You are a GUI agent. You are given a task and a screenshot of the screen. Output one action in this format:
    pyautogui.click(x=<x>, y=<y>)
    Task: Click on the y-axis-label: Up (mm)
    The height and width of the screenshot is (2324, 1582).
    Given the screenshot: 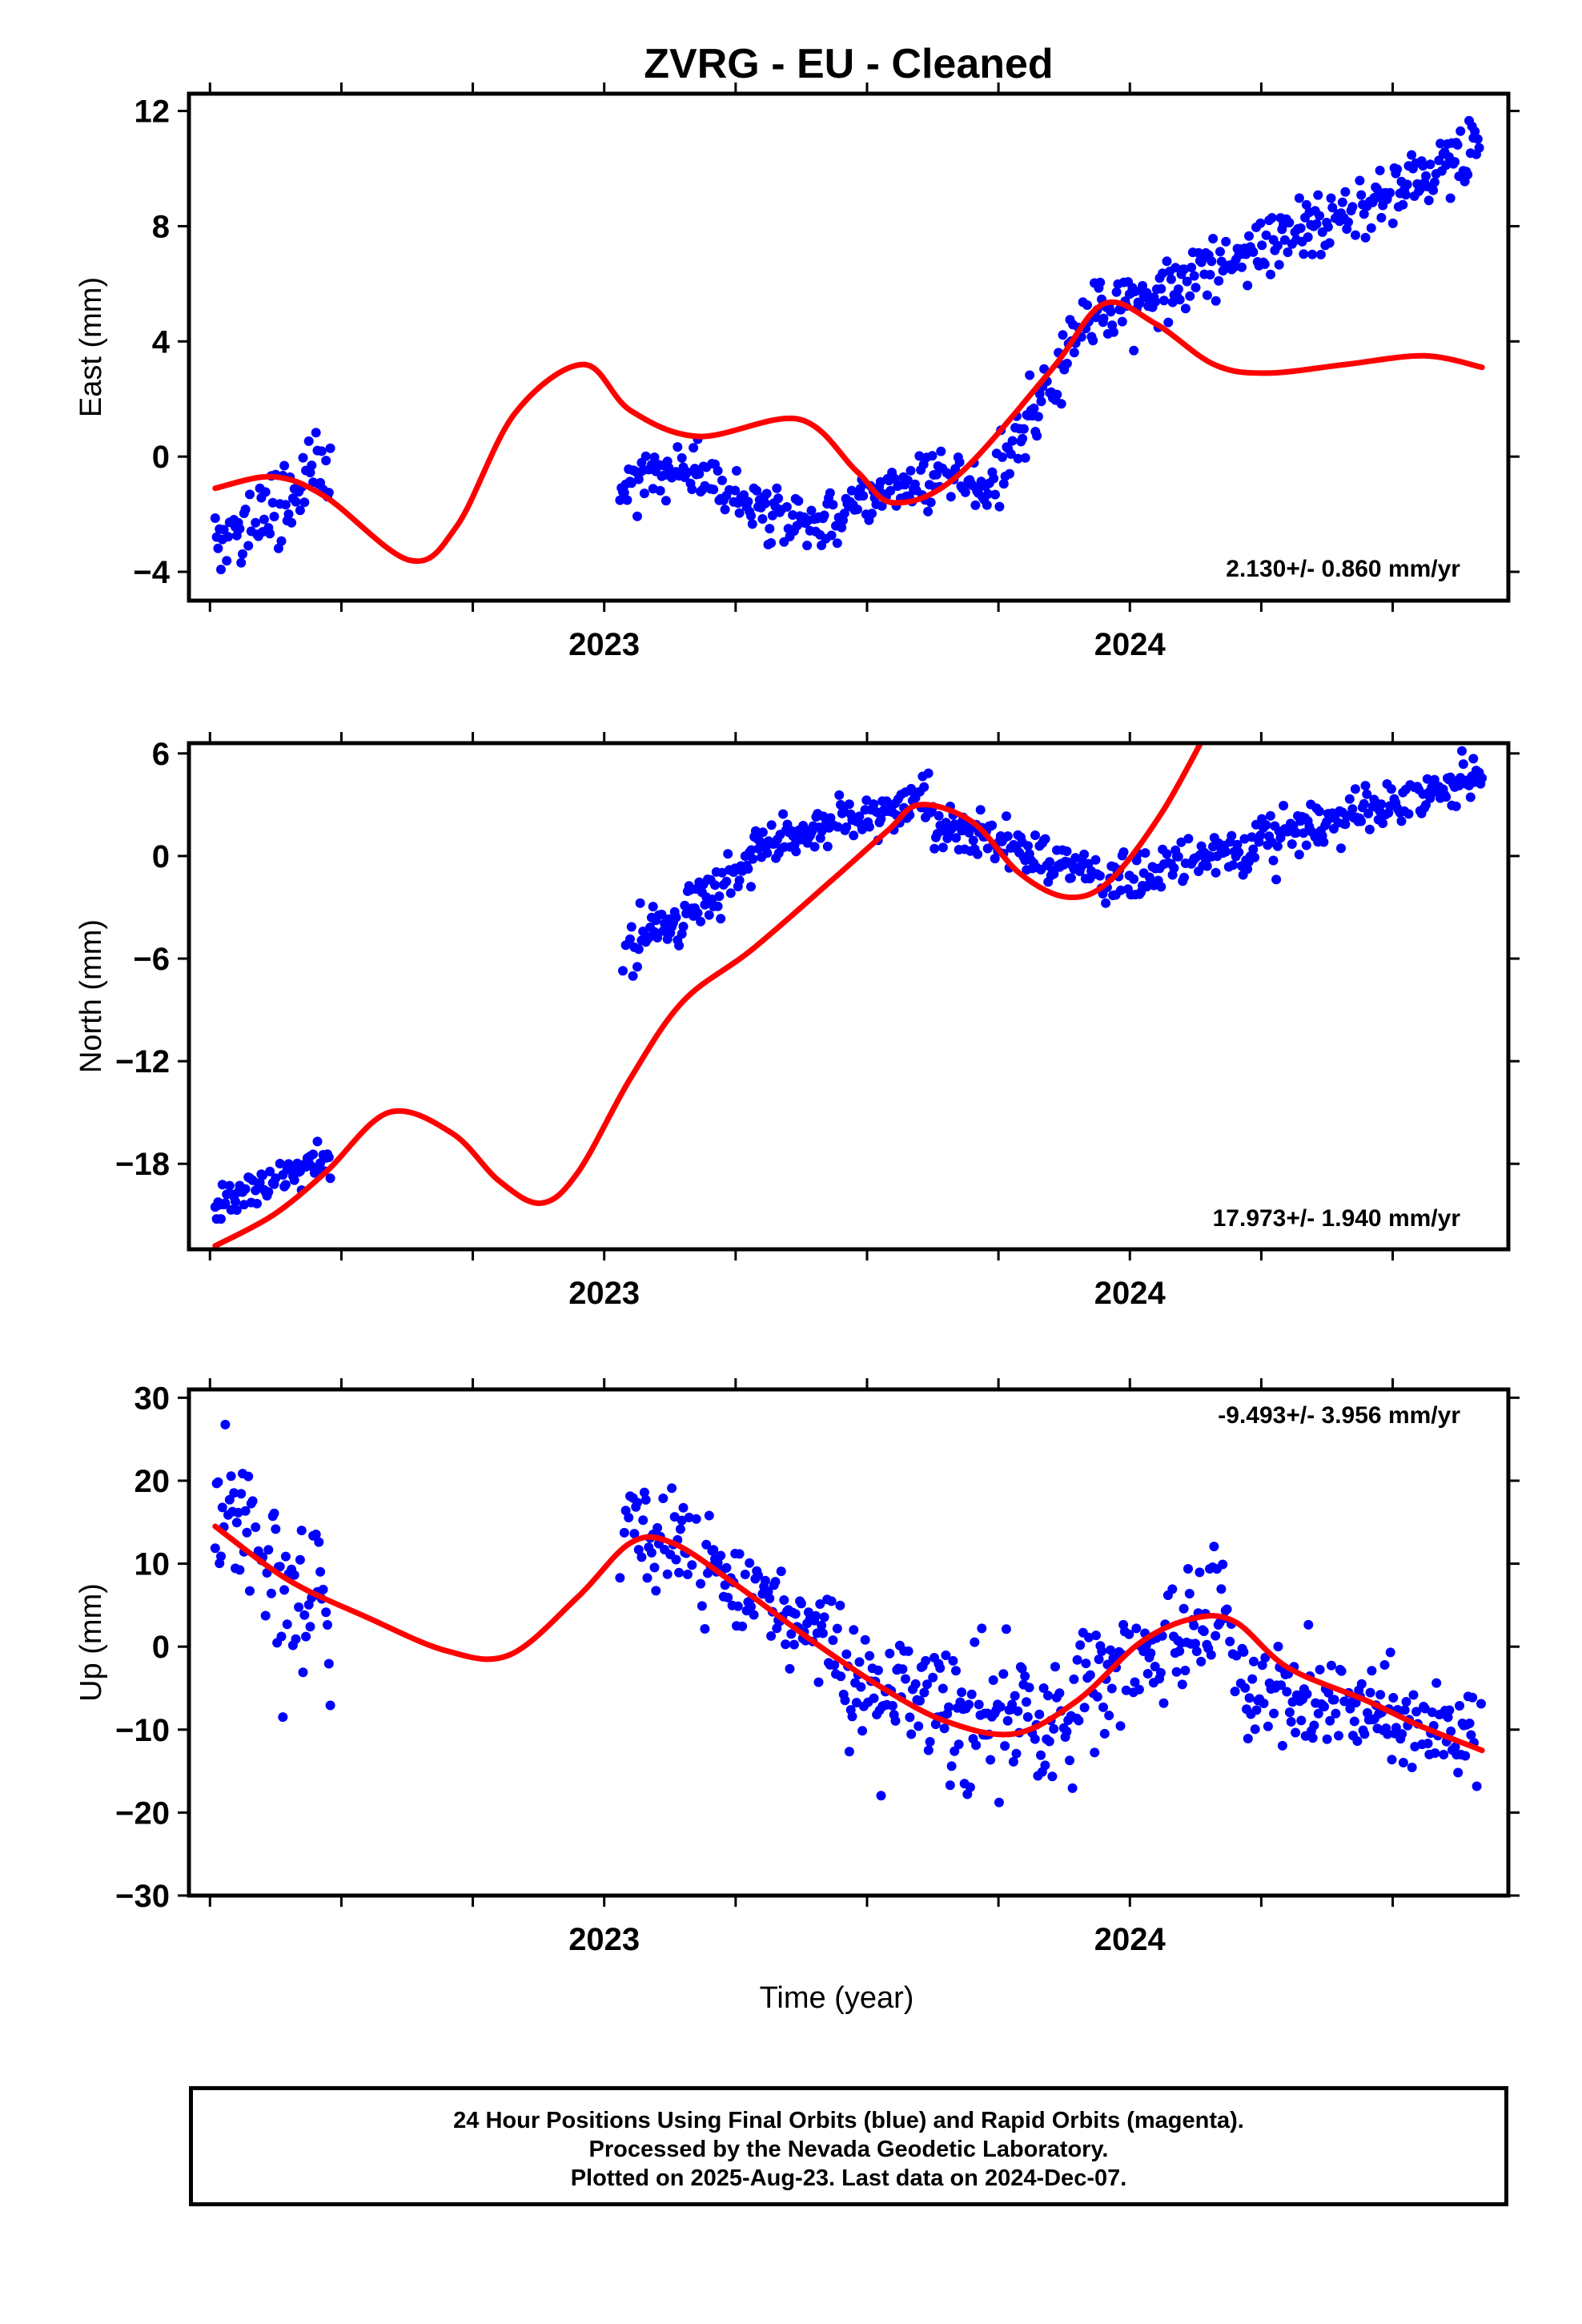 What is the action you would take?
    pyautogui.click(x=91, y=1642)
    